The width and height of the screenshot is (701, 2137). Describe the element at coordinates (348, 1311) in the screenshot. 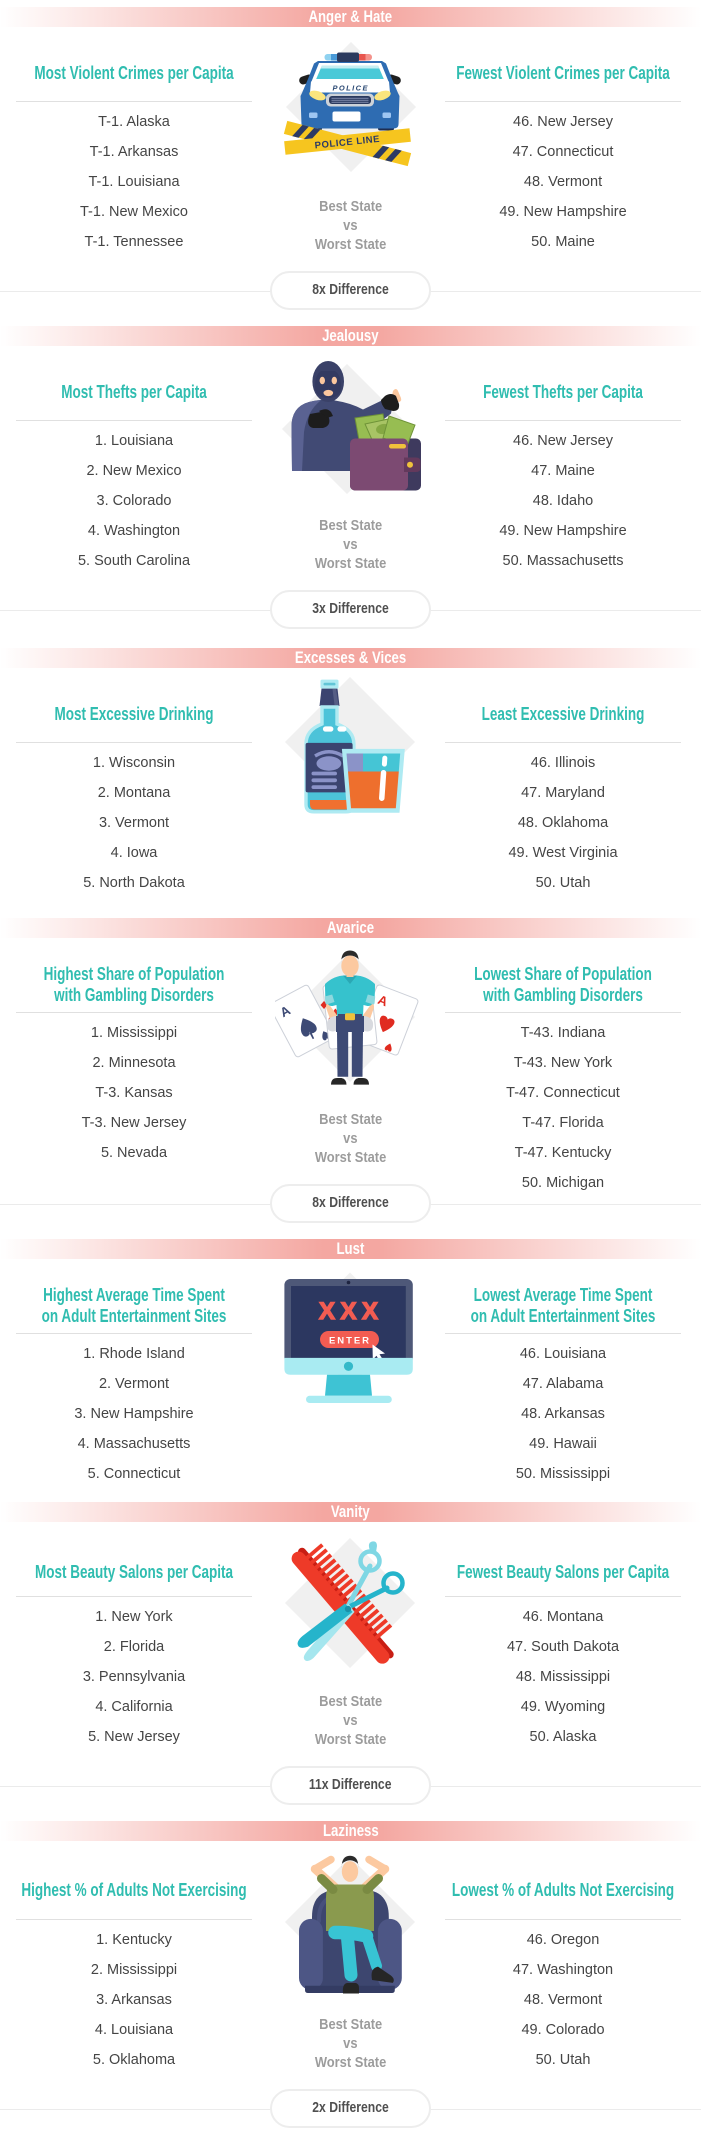

I see `svg-text: XXX` at that location.